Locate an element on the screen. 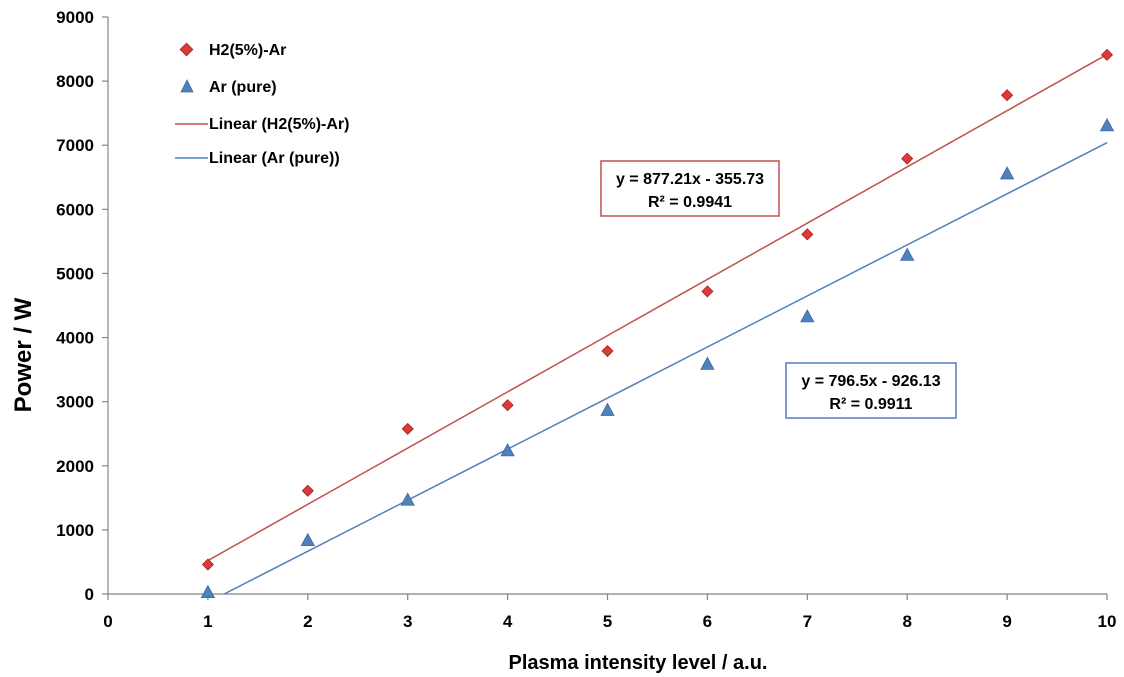  equation-h2: y = 877.21x - 355.73 is located at coordinates (690, 179).